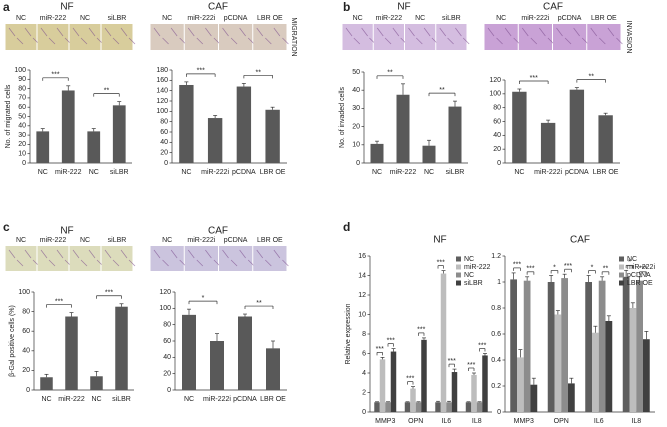 This screenshot has height=427, width=667. I want to click on panel-label: d, so click(346, 227).